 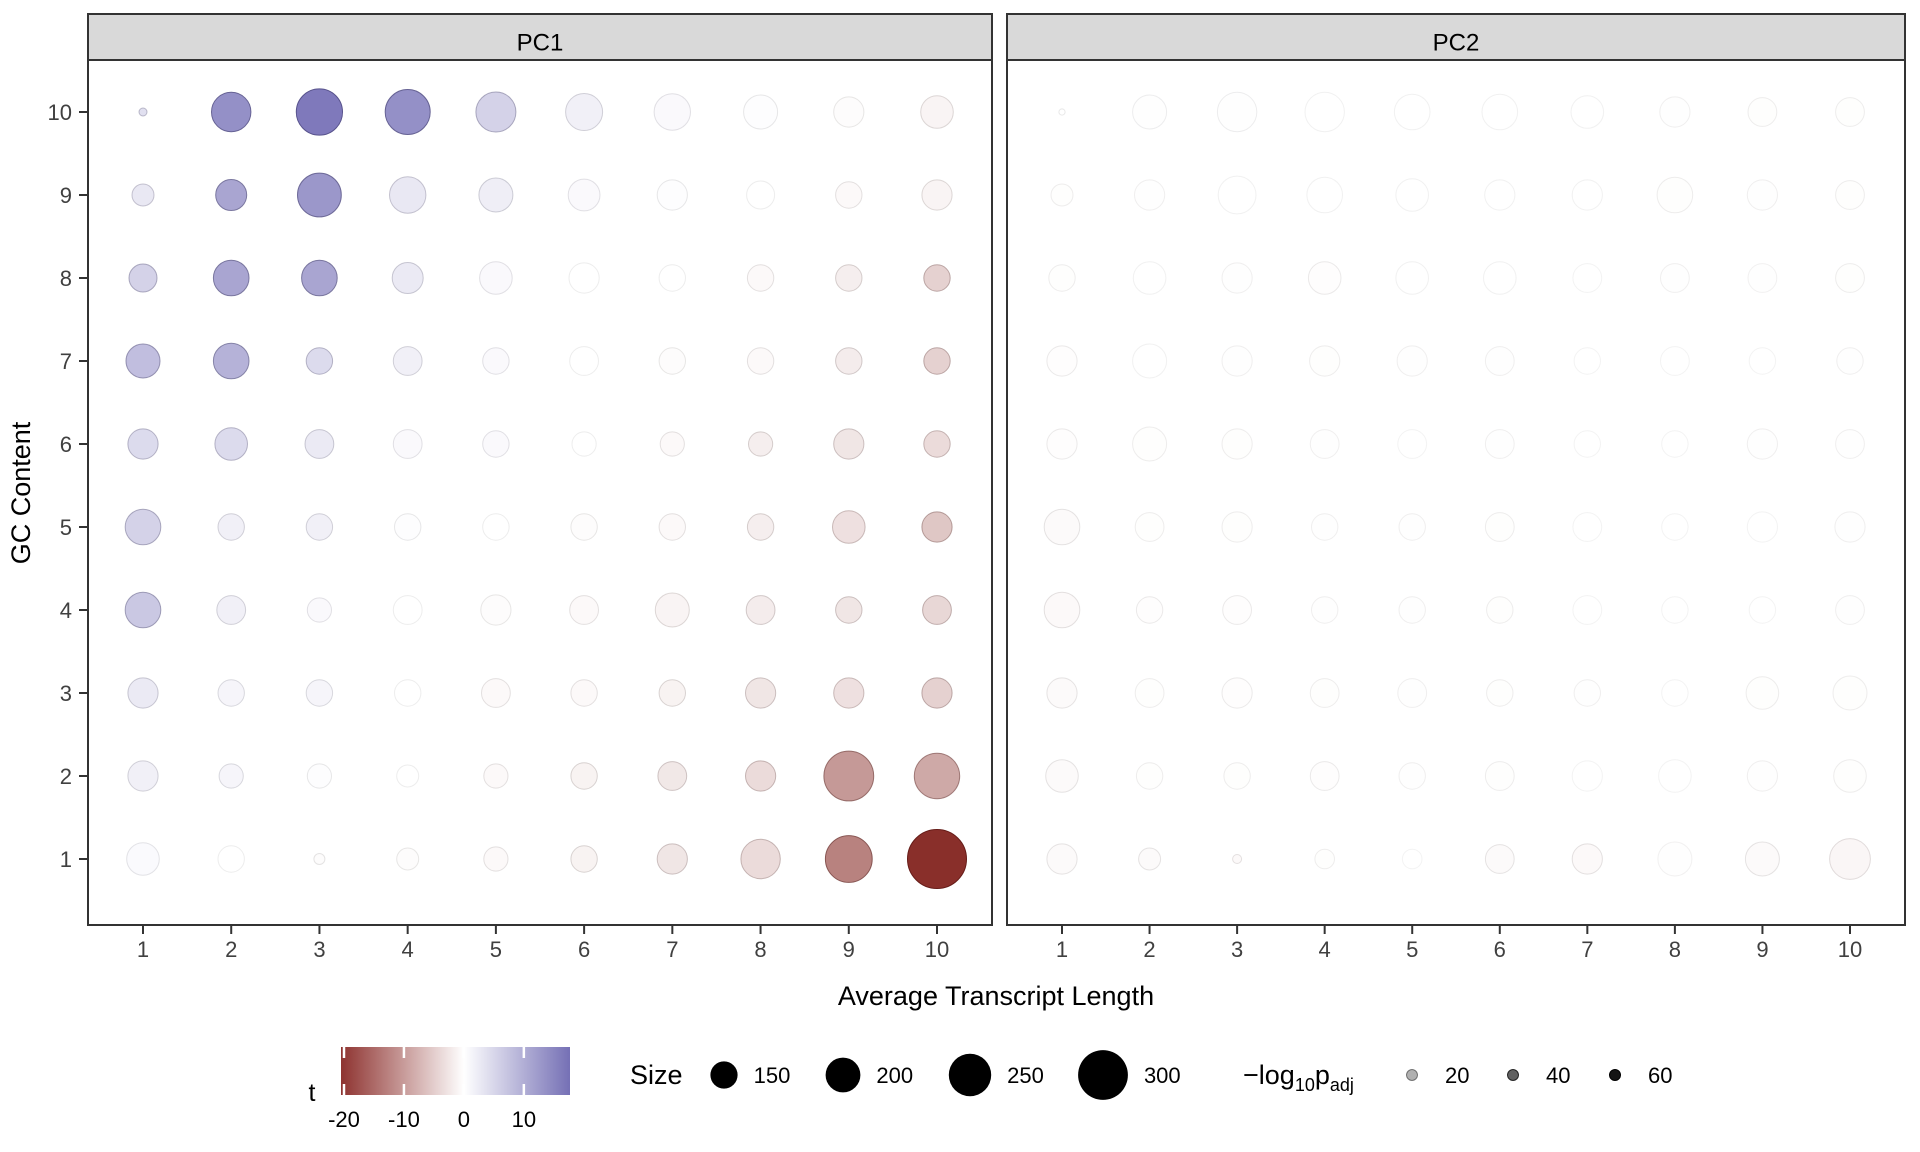 I want to click on x-tick-label: 3, so click(x=319, y=949).